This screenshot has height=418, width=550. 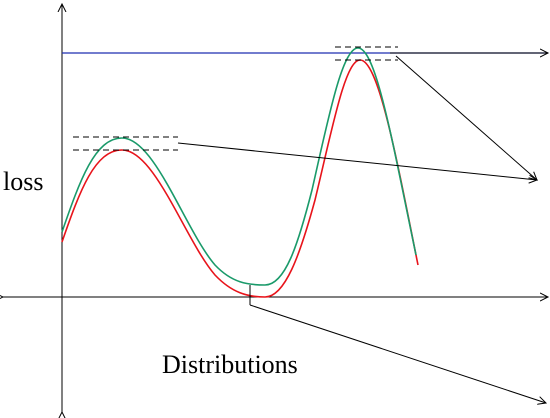 I want to click on y-axis-label: loss, so click(x=23, y=181).